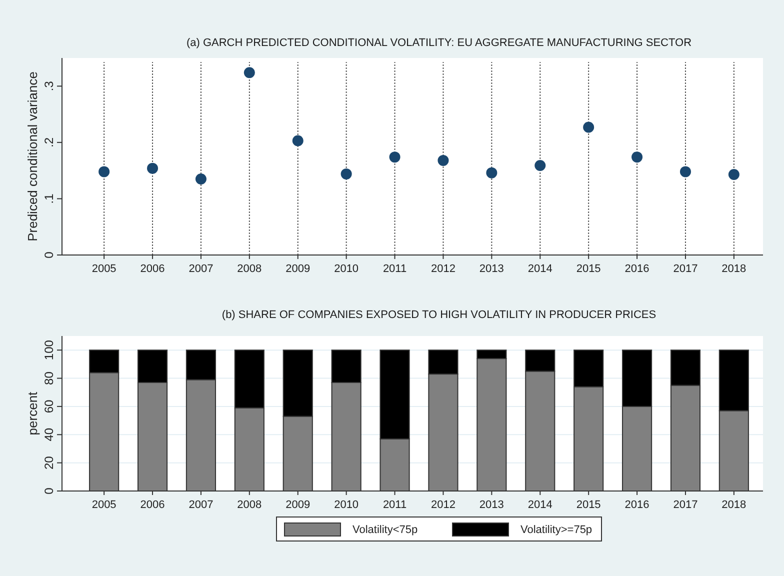 The height and width of the screenshot is (576, 784). I want to click on y-tick-label: .1, so click(49, 198).